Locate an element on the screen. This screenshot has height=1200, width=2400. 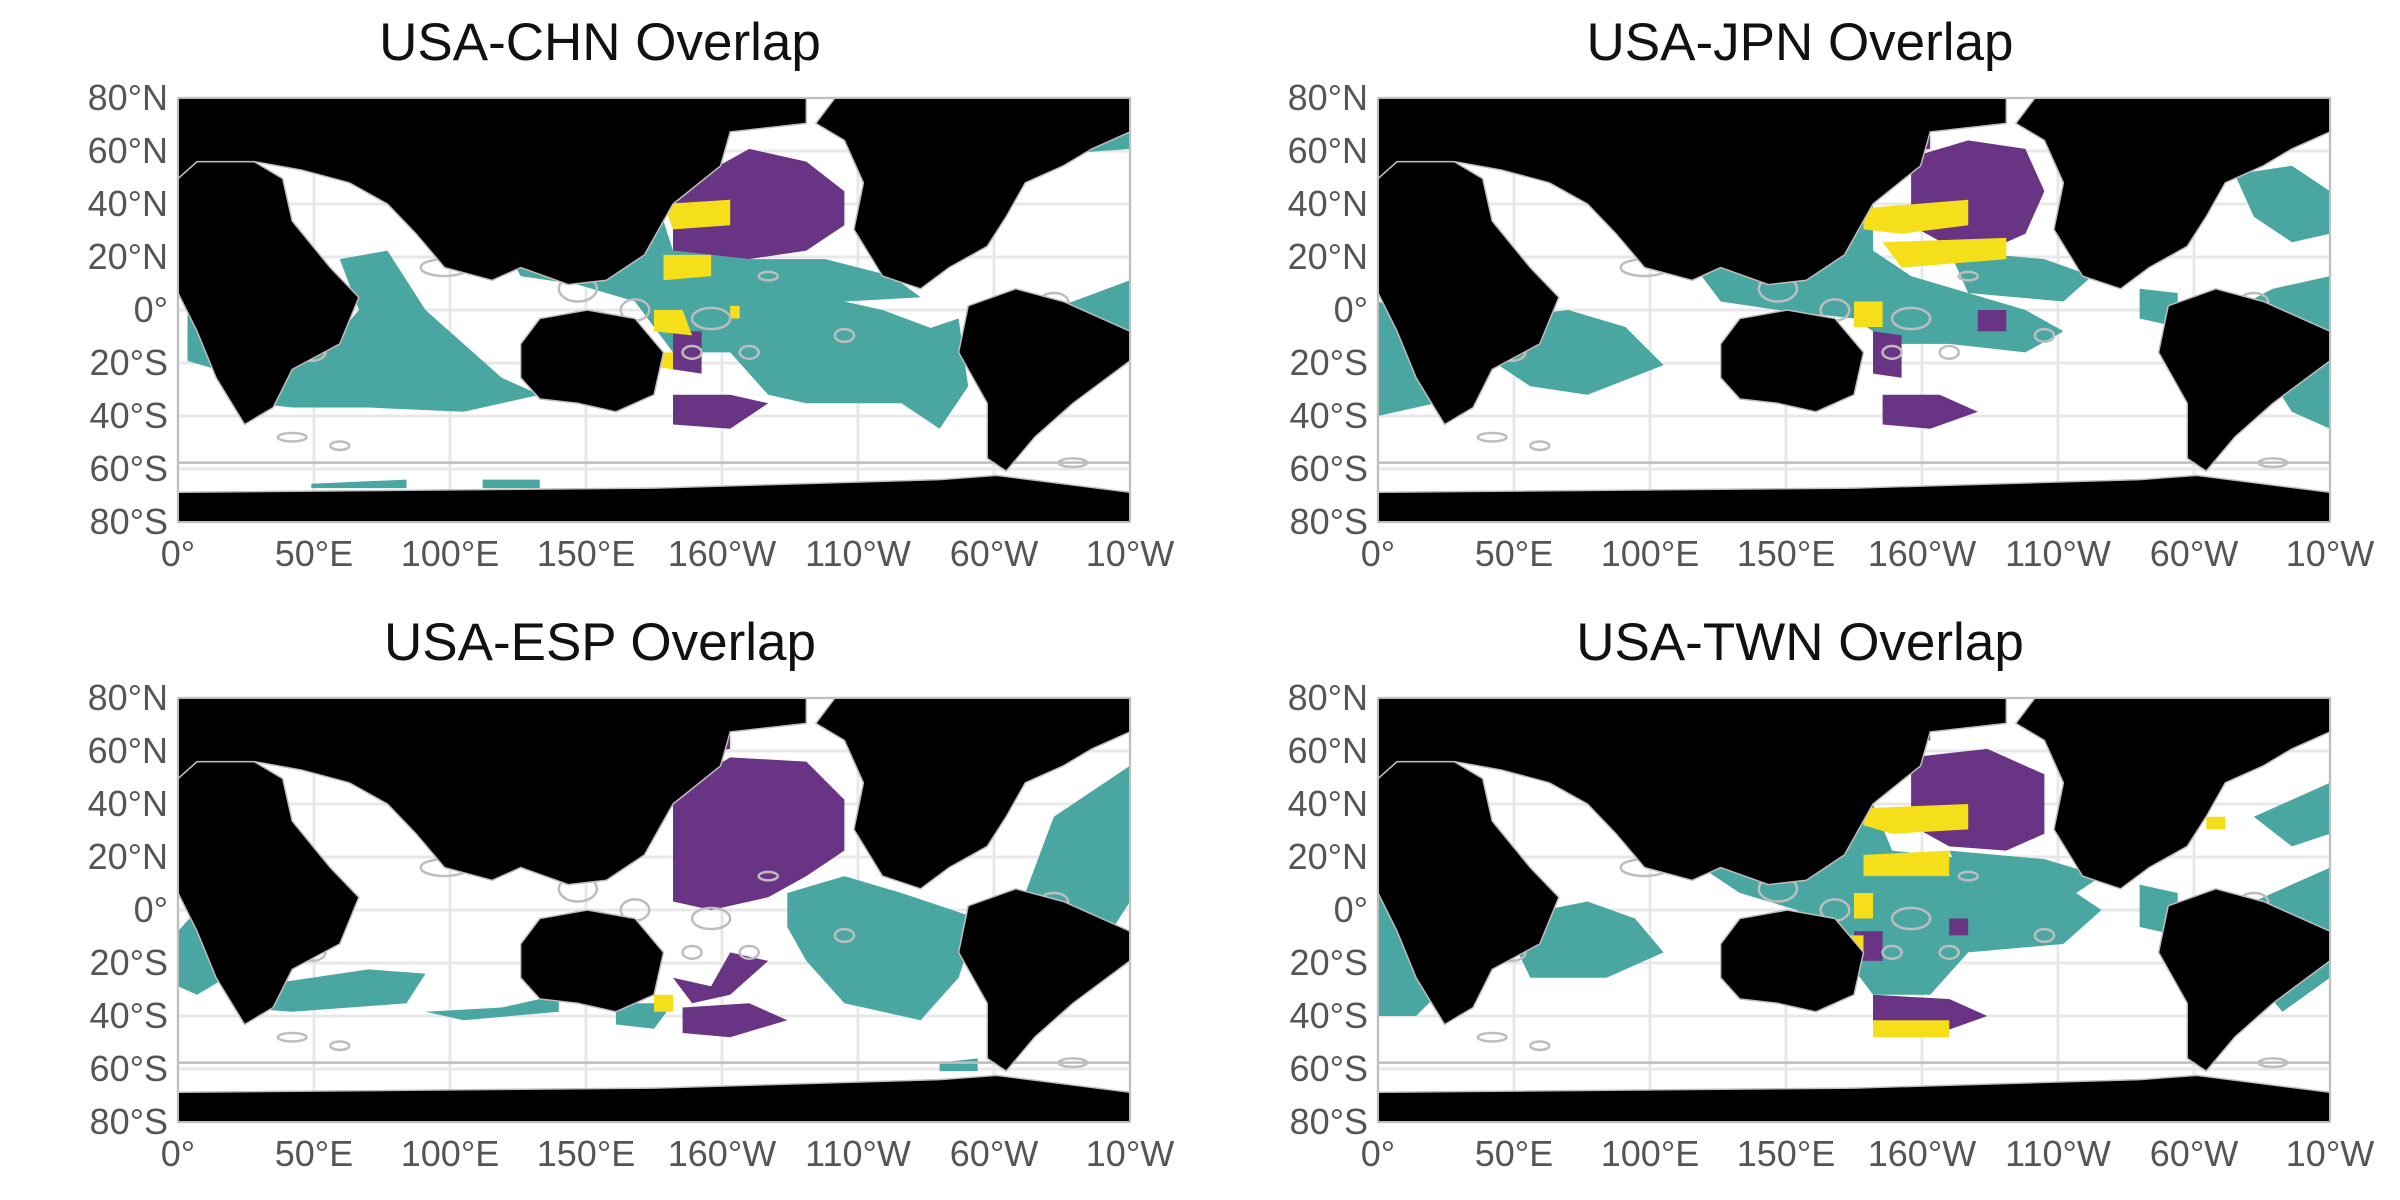
lon-tick-label: 100°E is located at coordinates (450, 553).